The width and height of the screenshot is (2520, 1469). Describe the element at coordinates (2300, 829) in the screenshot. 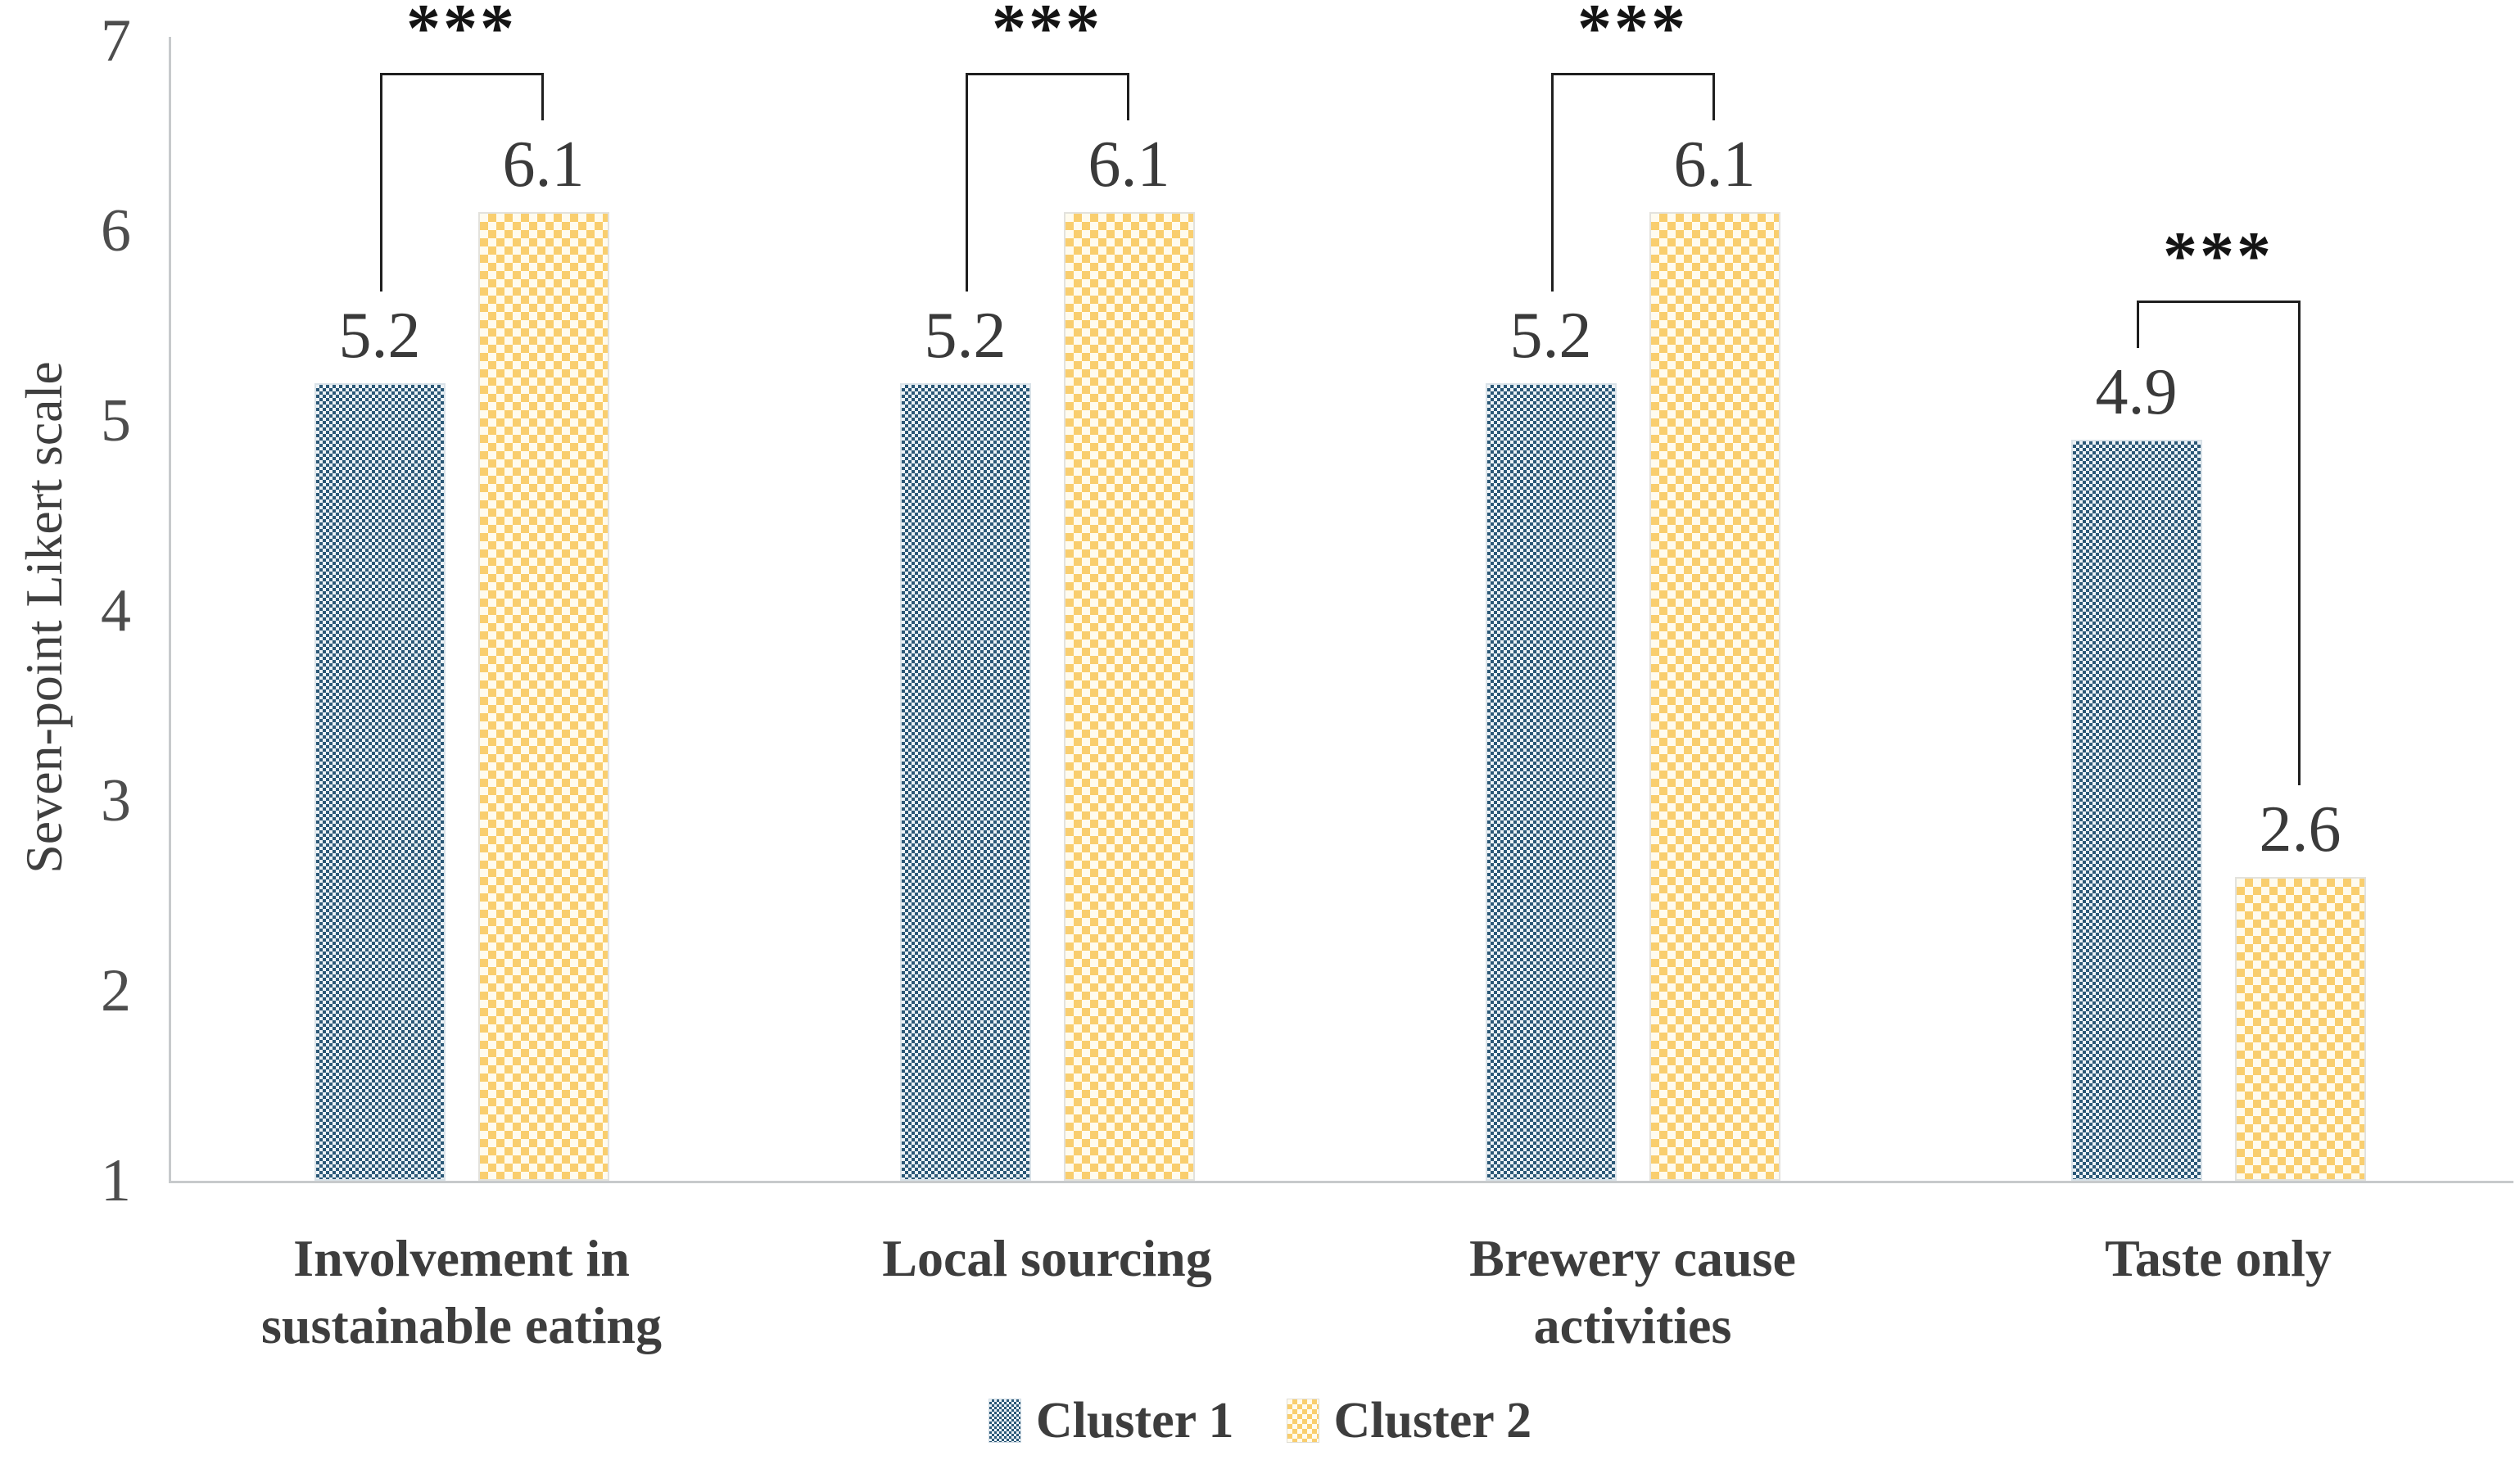

I see `bar-value-label: 2.6` at that location.